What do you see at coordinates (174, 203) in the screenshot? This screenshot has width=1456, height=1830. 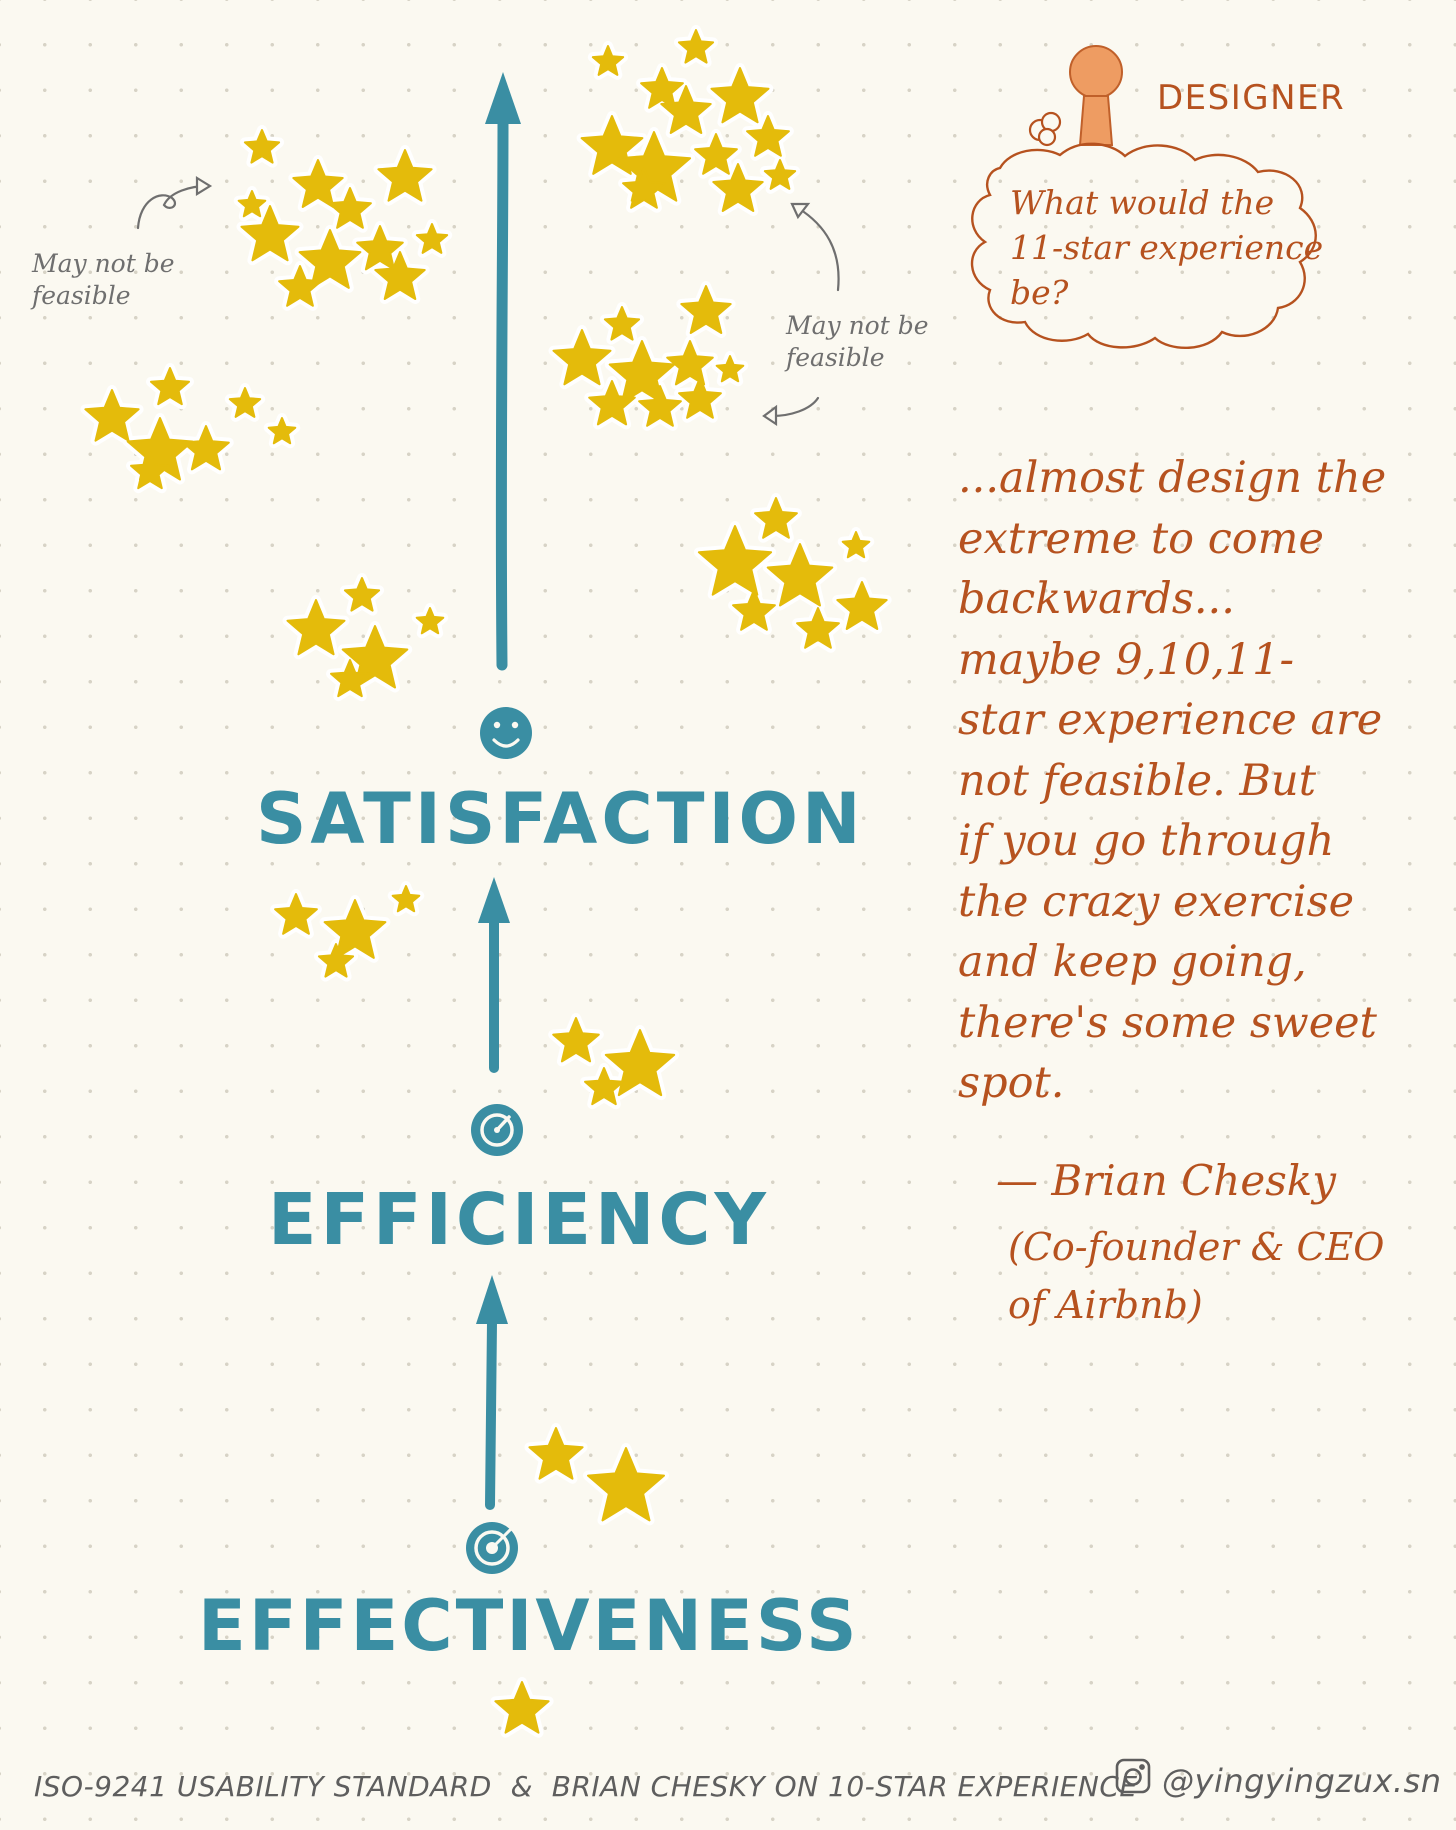 I see `curly-arrow-left` at bounding box center [174, 203].